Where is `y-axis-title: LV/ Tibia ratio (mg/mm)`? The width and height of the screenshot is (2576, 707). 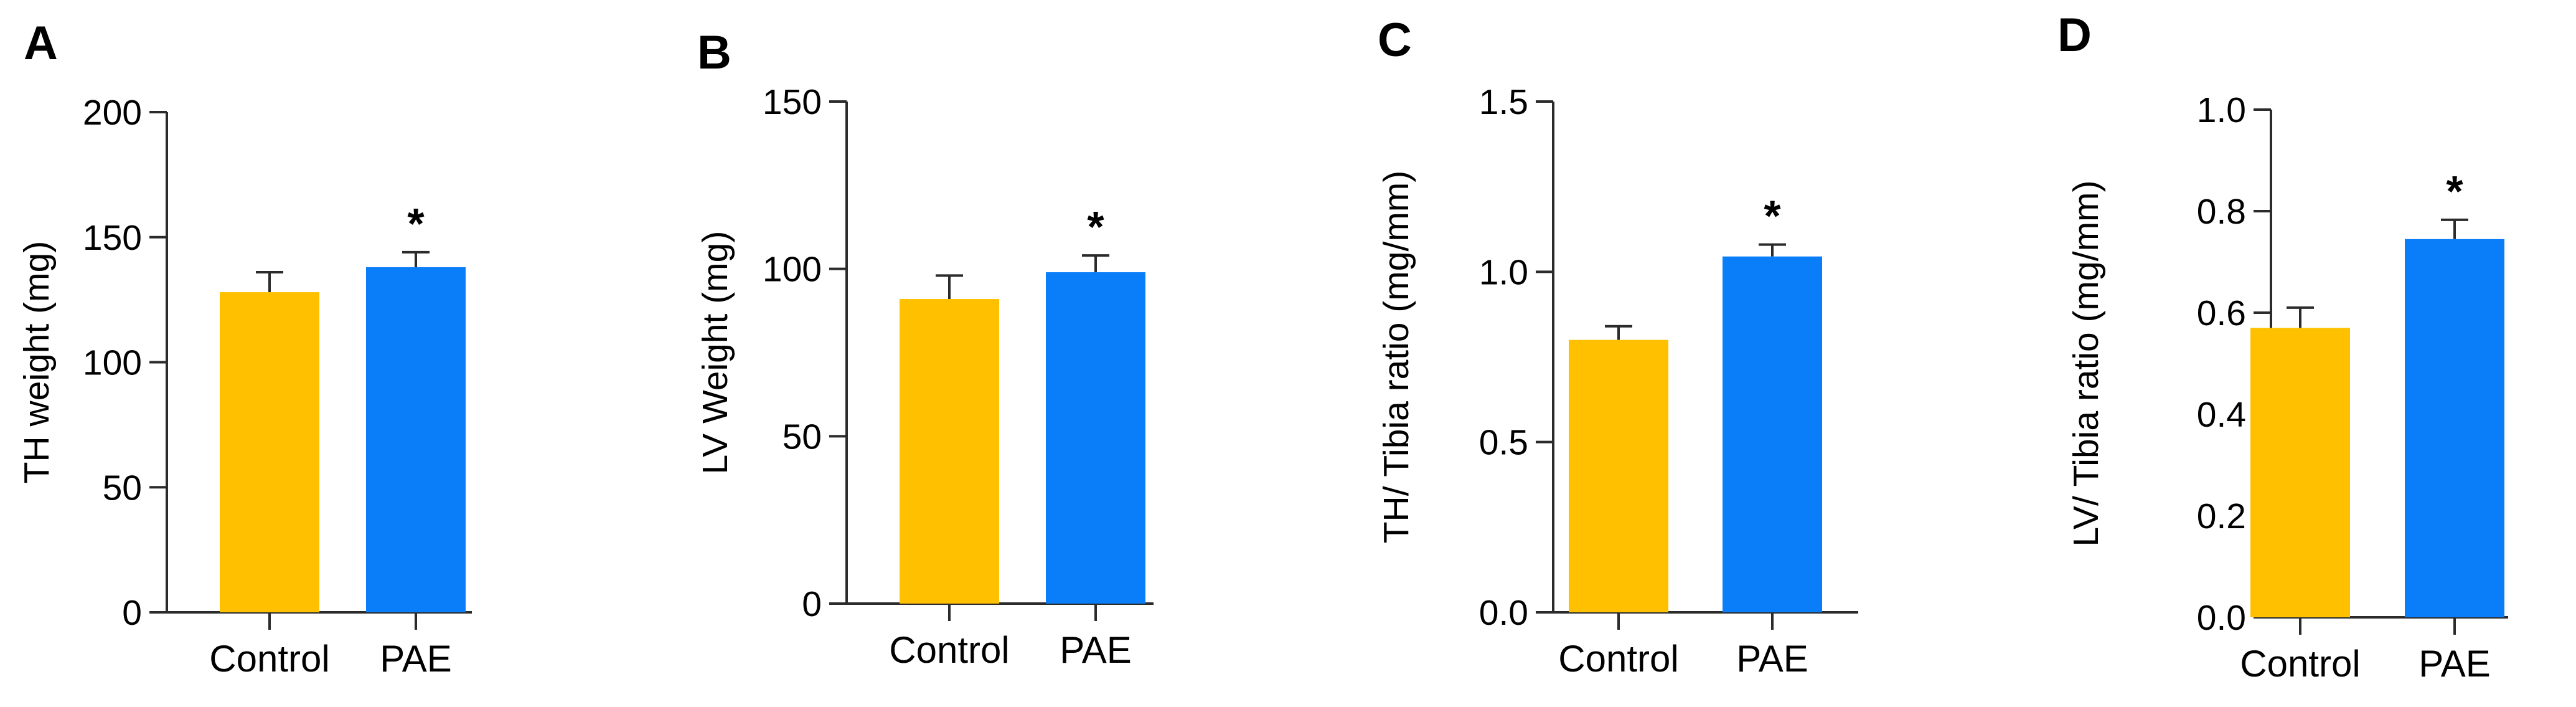 y-axis-title: LV/ Tibia ratio (mg/mm) is located at coordinates (2086, 363).